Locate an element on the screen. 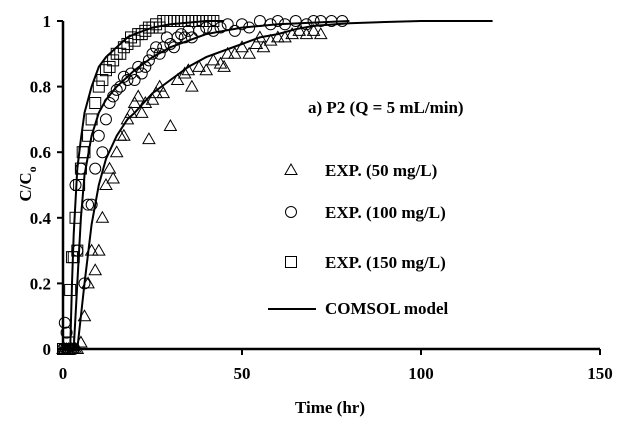 The height and width of the screenshot is (425, 621). legend-item-1: EXP. (100 mg/L) is located at coordinates (365, 212).